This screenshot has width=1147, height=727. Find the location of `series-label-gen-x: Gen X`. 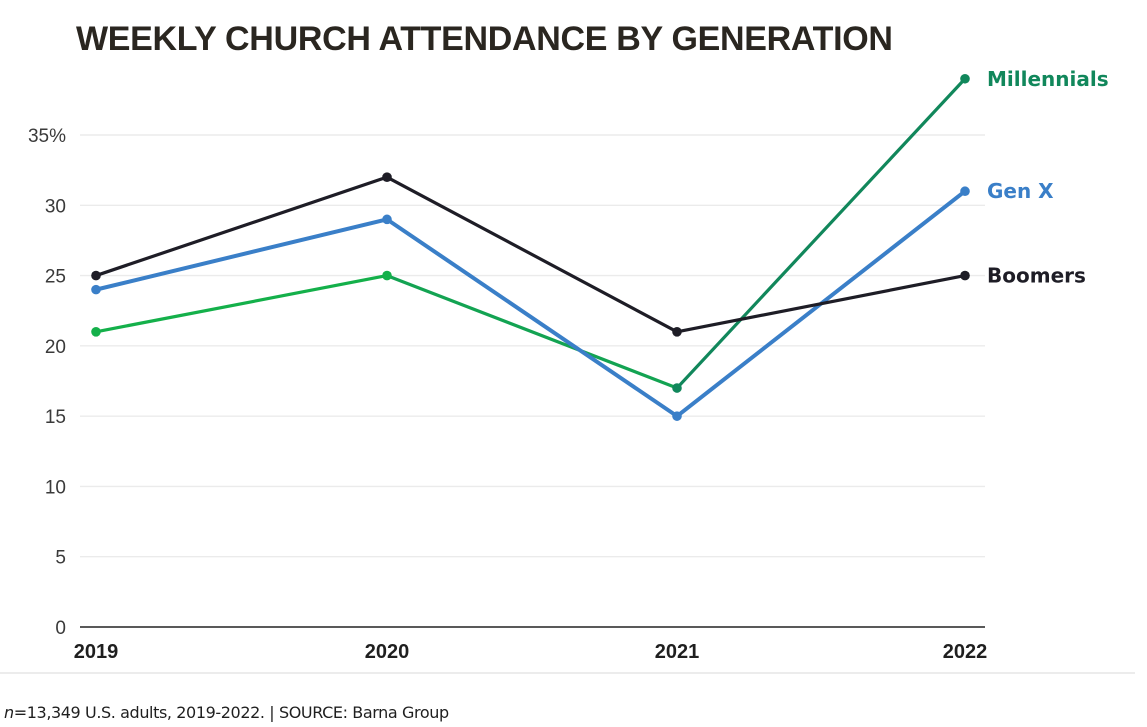

series-label-gen-x: Gen X is located at coordinates (1020, 191).